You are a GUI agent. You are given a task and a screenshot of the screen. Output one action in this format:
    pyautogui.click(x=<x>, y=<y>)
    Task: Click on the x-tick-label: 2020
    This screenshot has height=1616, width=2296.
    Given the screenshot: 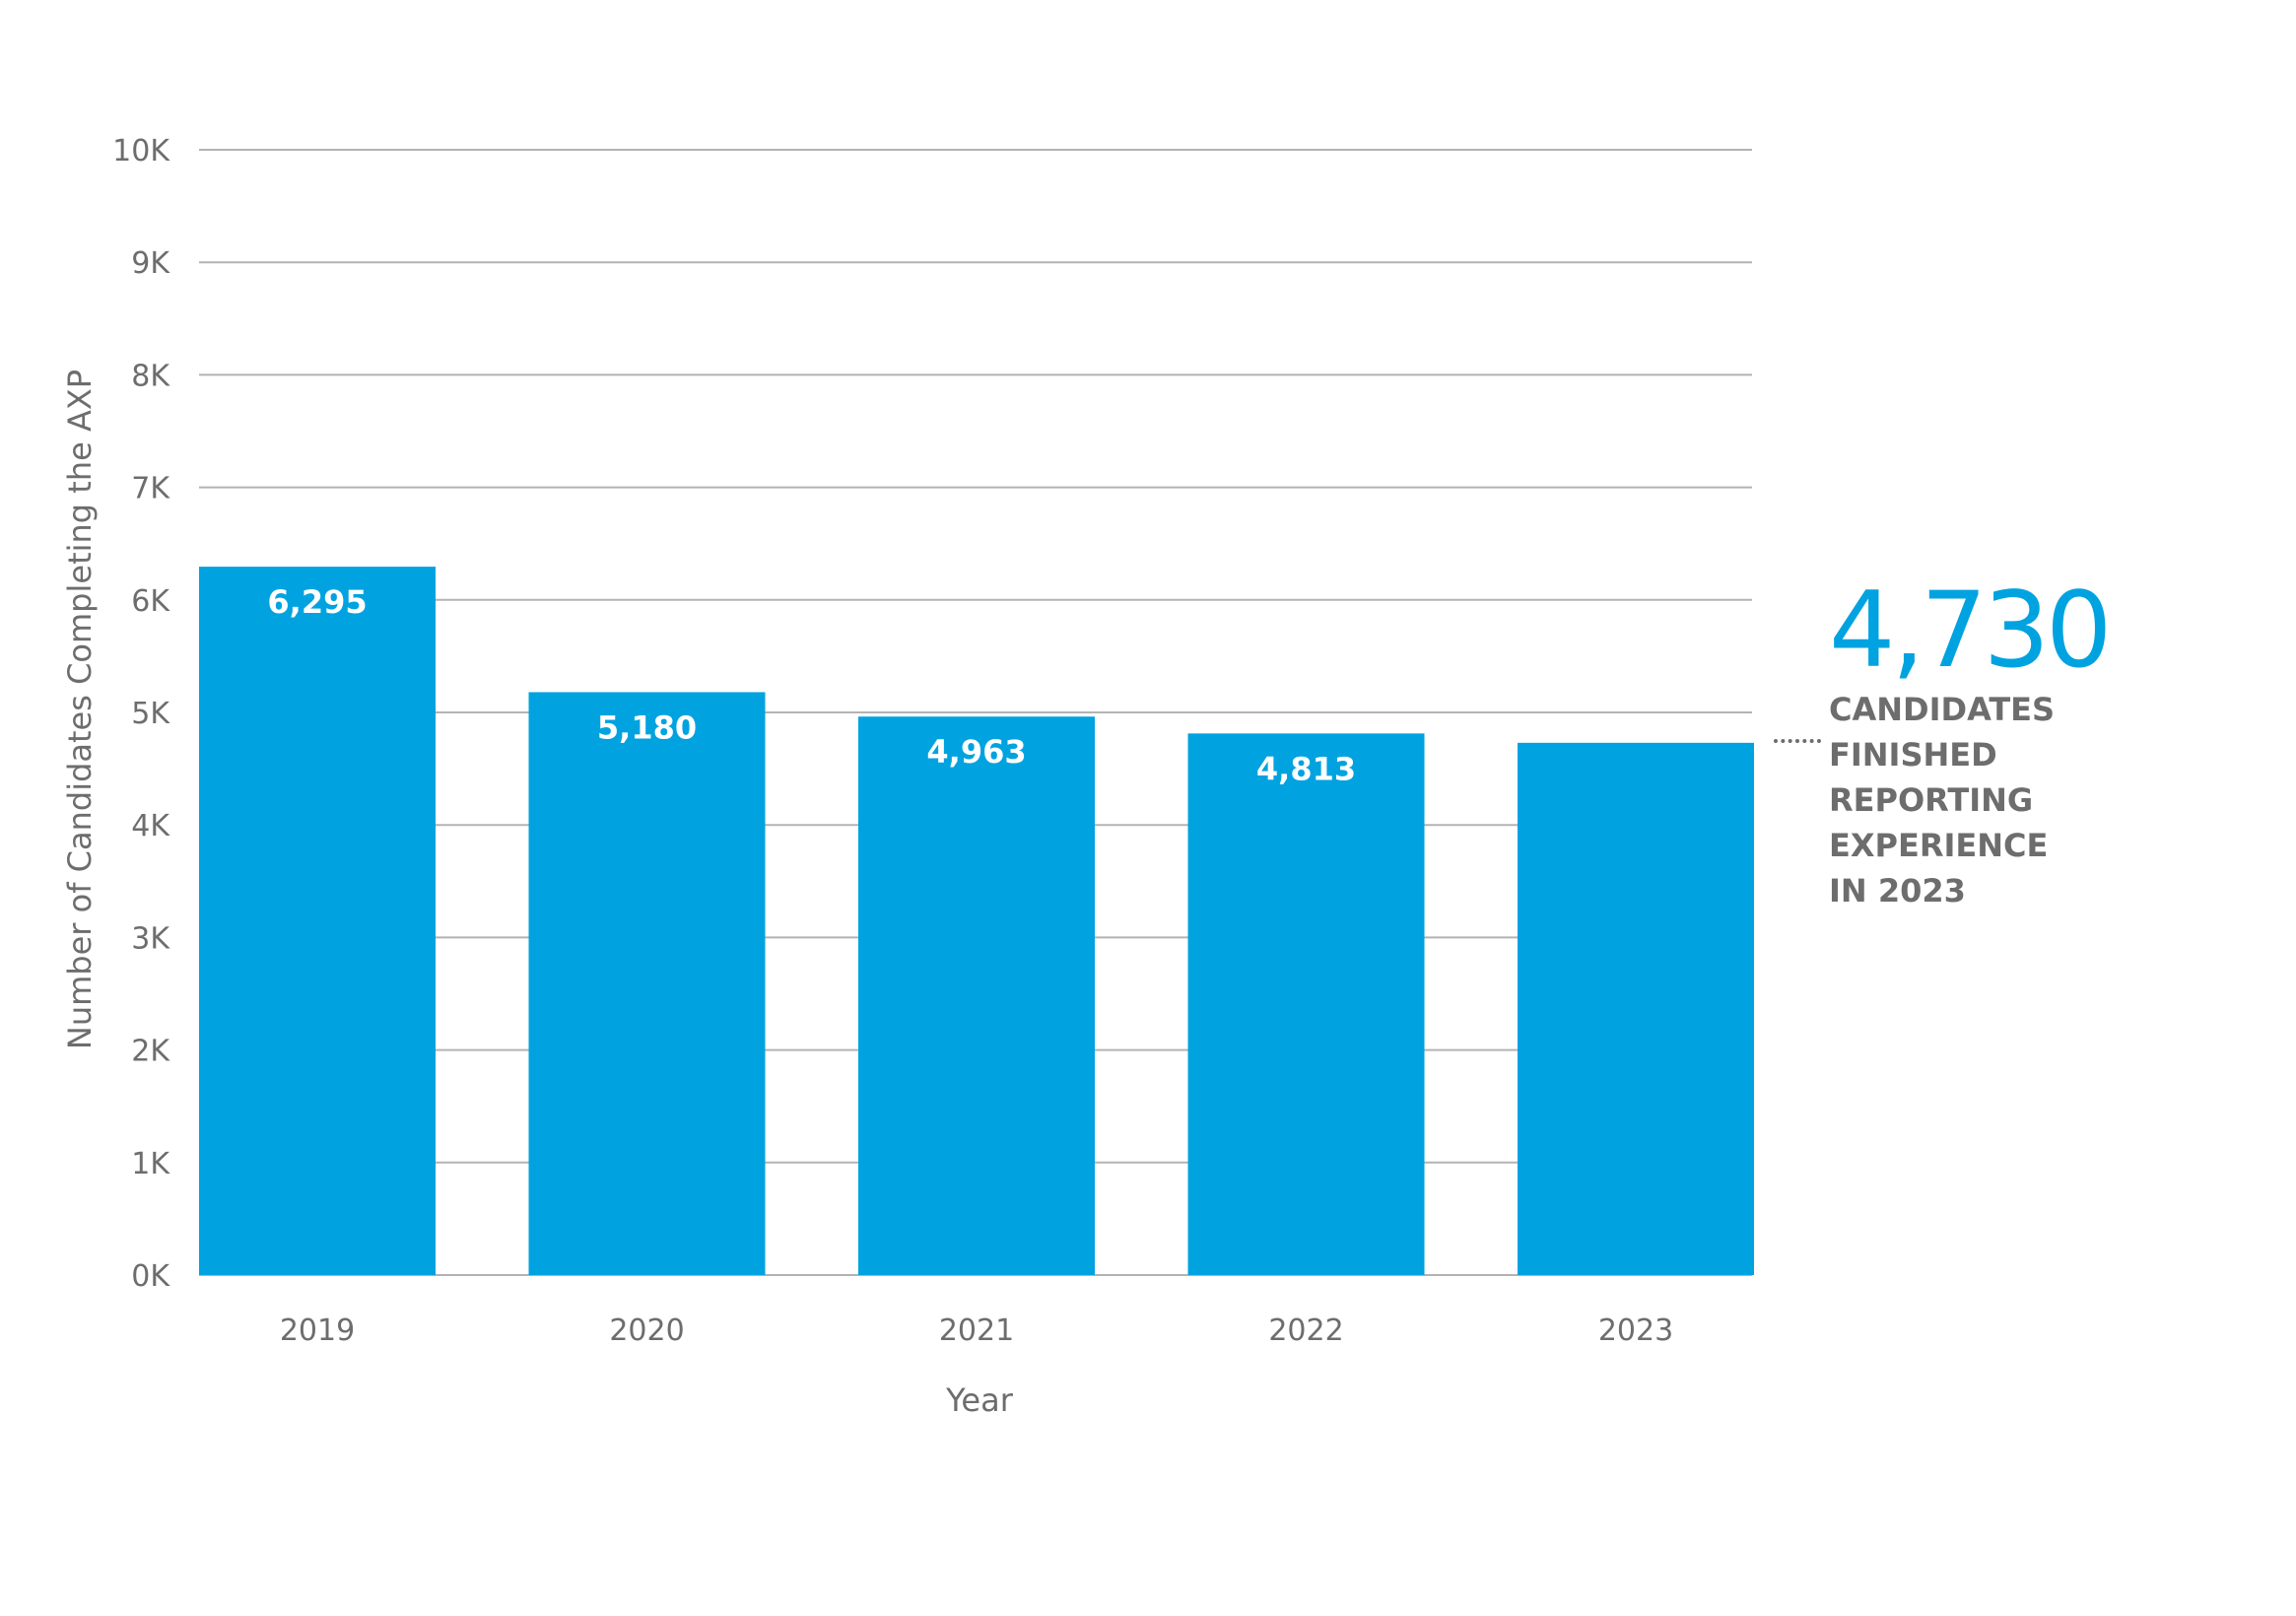 What is the action you would take?
    pyautogui.click(x=646, y=1330)
    